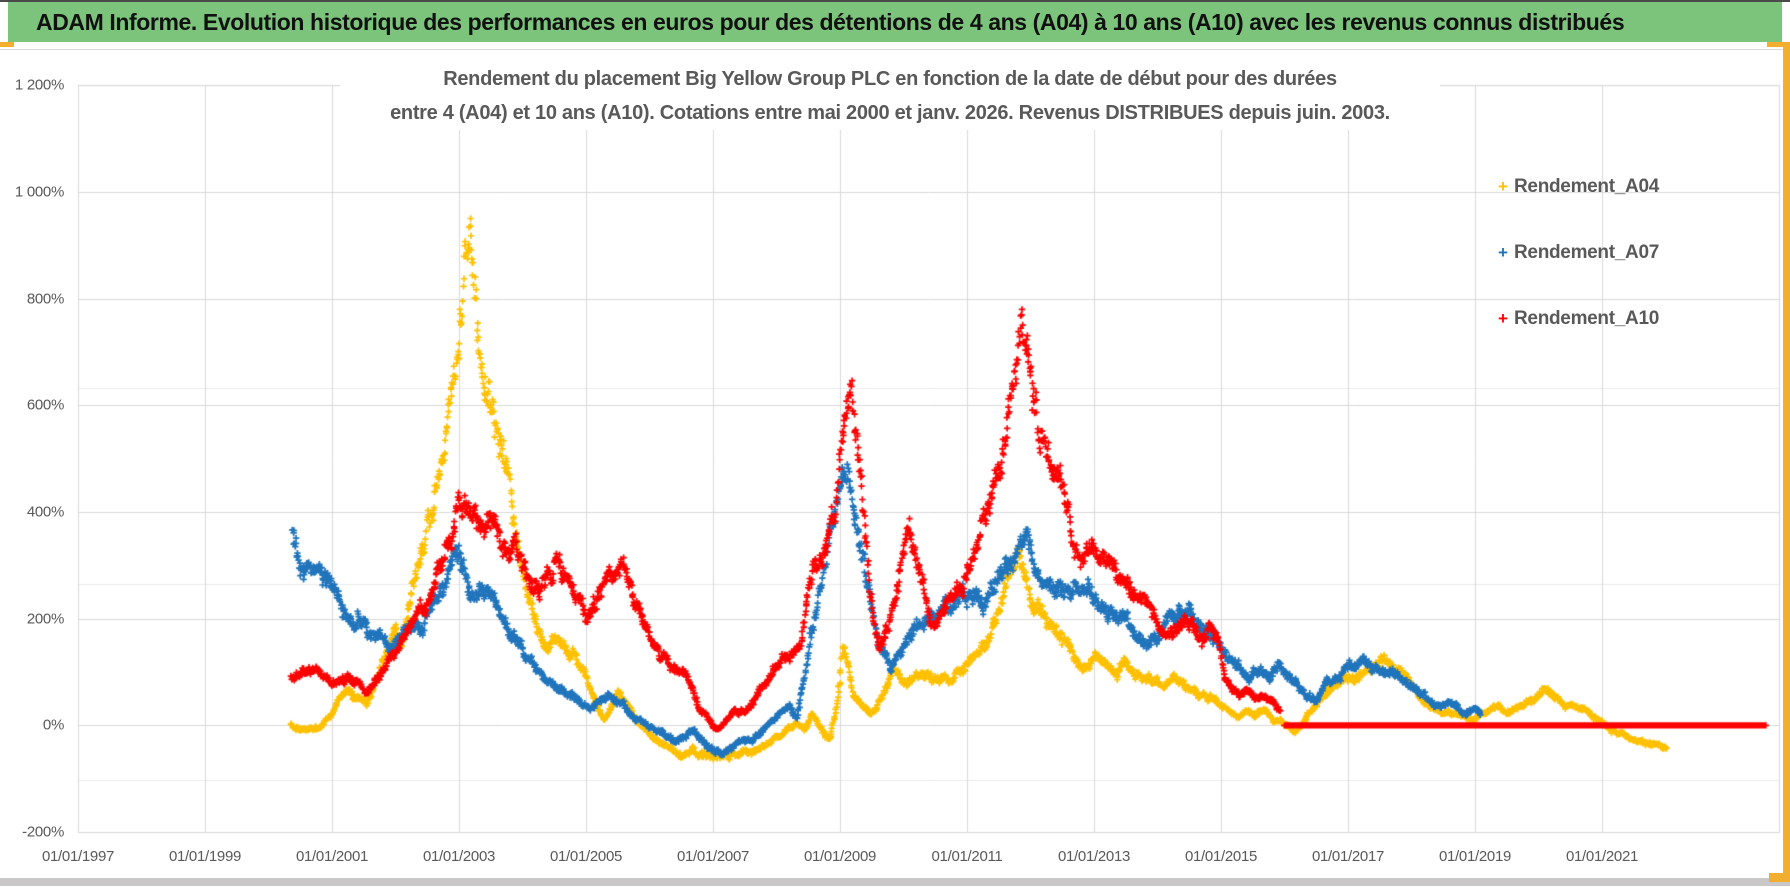 This screenshot has height=887, width=1790. Describe the element at coordinates (1475, 856) in the screenshot. I see `x-tick-label: 01/01/2019` at that location.